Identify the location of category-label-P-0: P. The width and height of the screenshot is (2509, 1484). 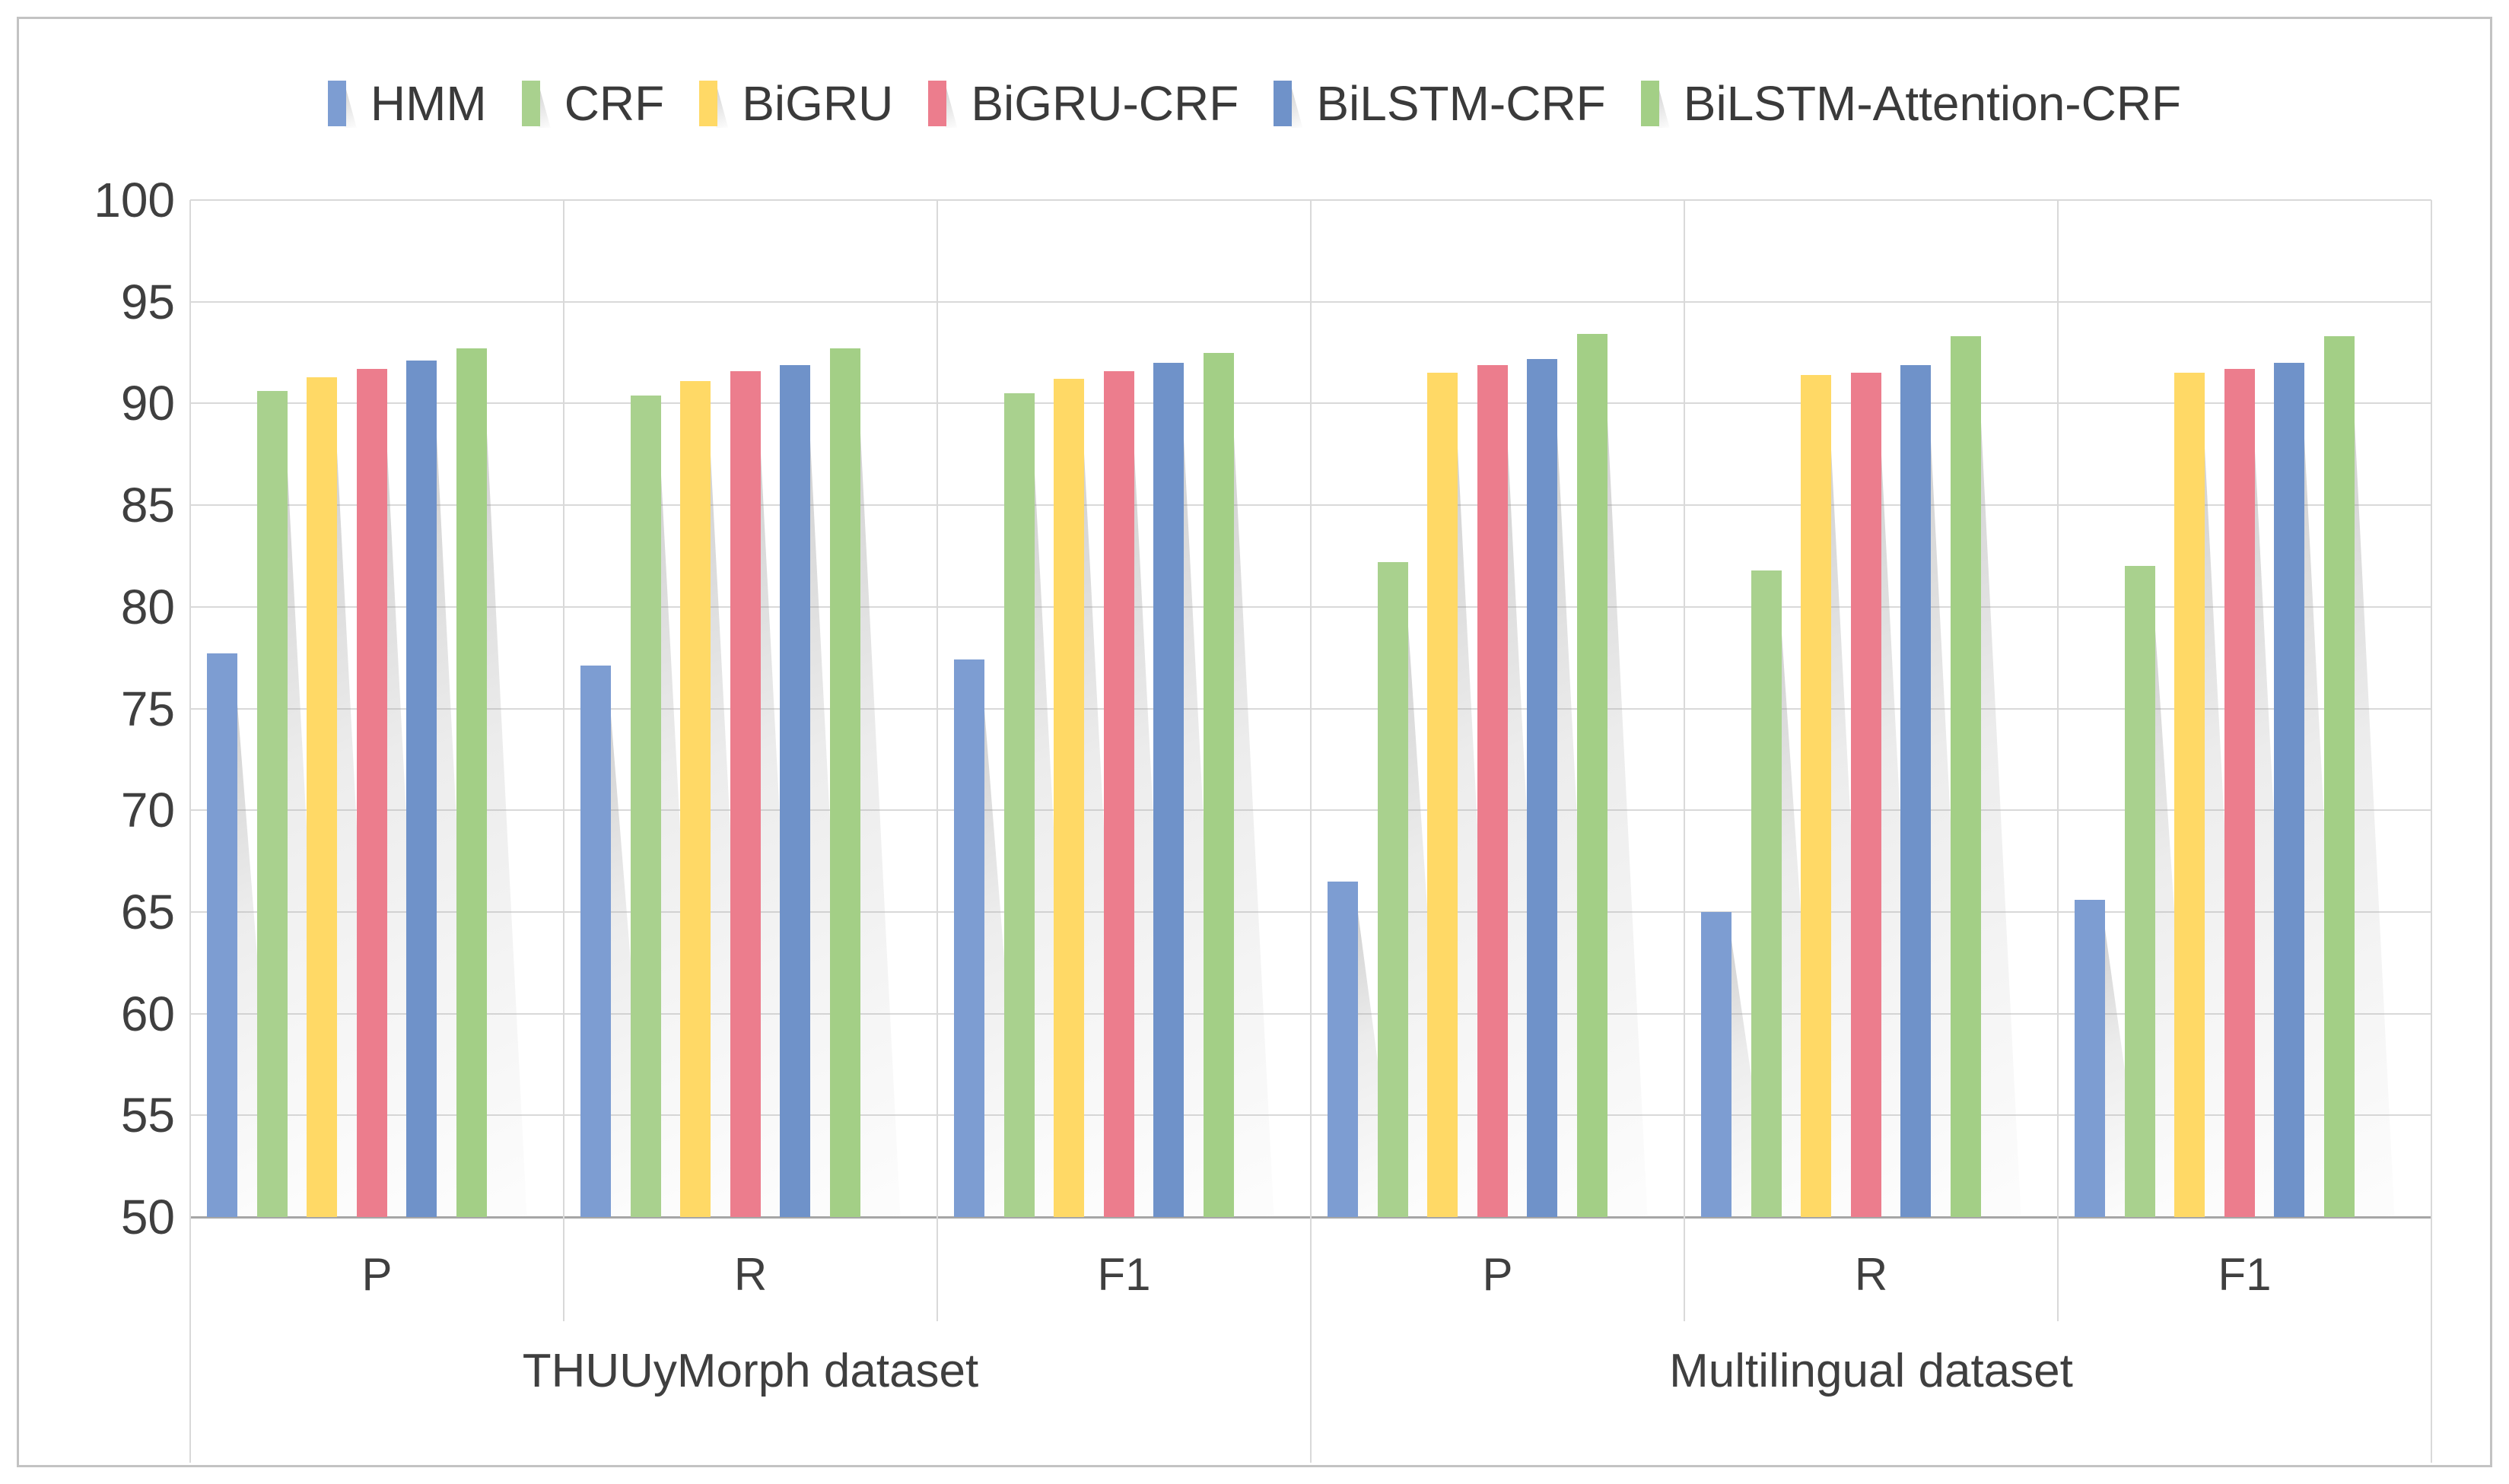
(377, 1274).